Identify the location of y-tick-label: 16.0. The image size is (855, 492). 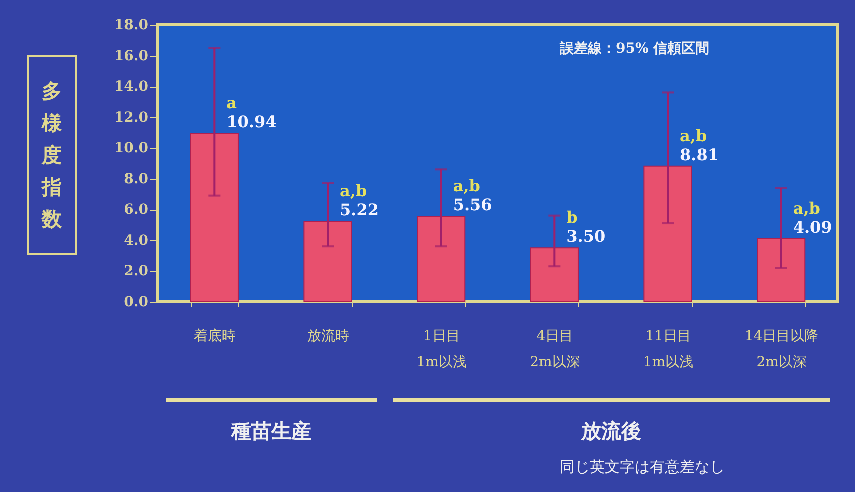
(131, 56).